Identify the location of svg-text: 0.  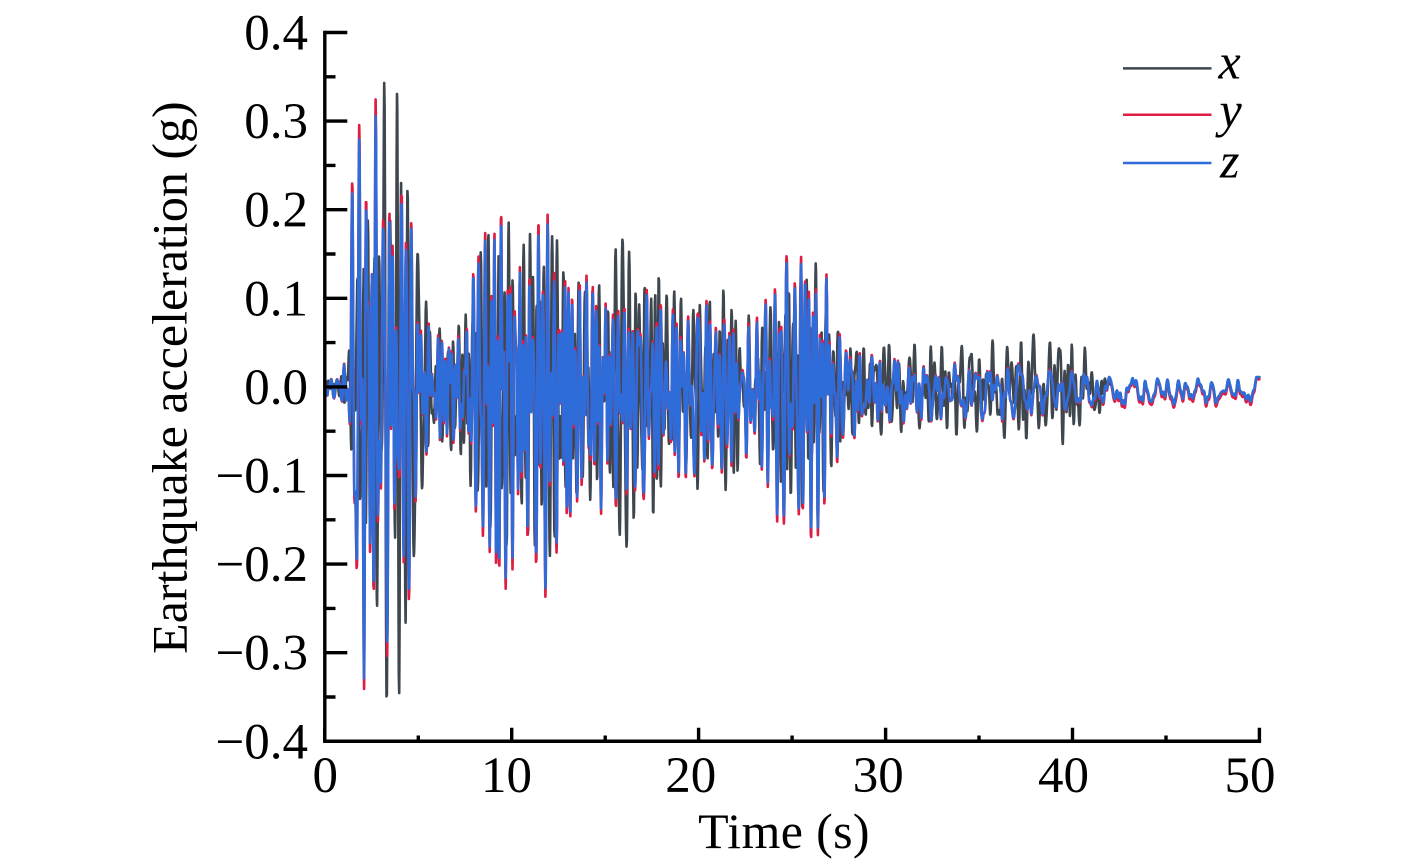
(326, 776).